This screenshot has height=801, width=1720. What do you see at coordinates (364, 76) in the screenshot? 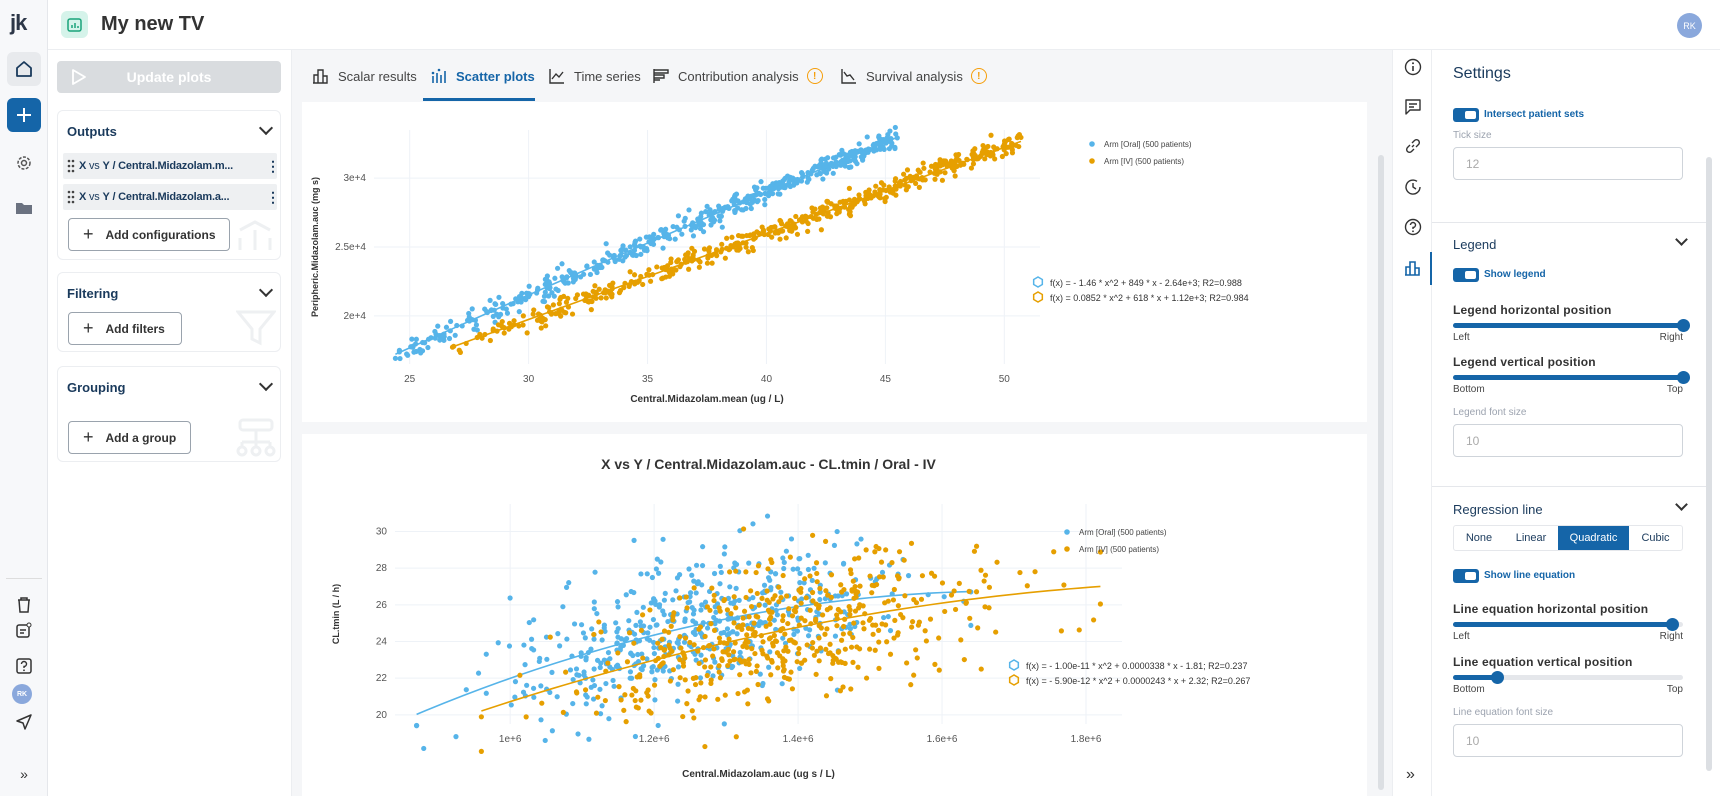
I see `tab-scalar-results: Scalar results` at bounding box center [364, 76].